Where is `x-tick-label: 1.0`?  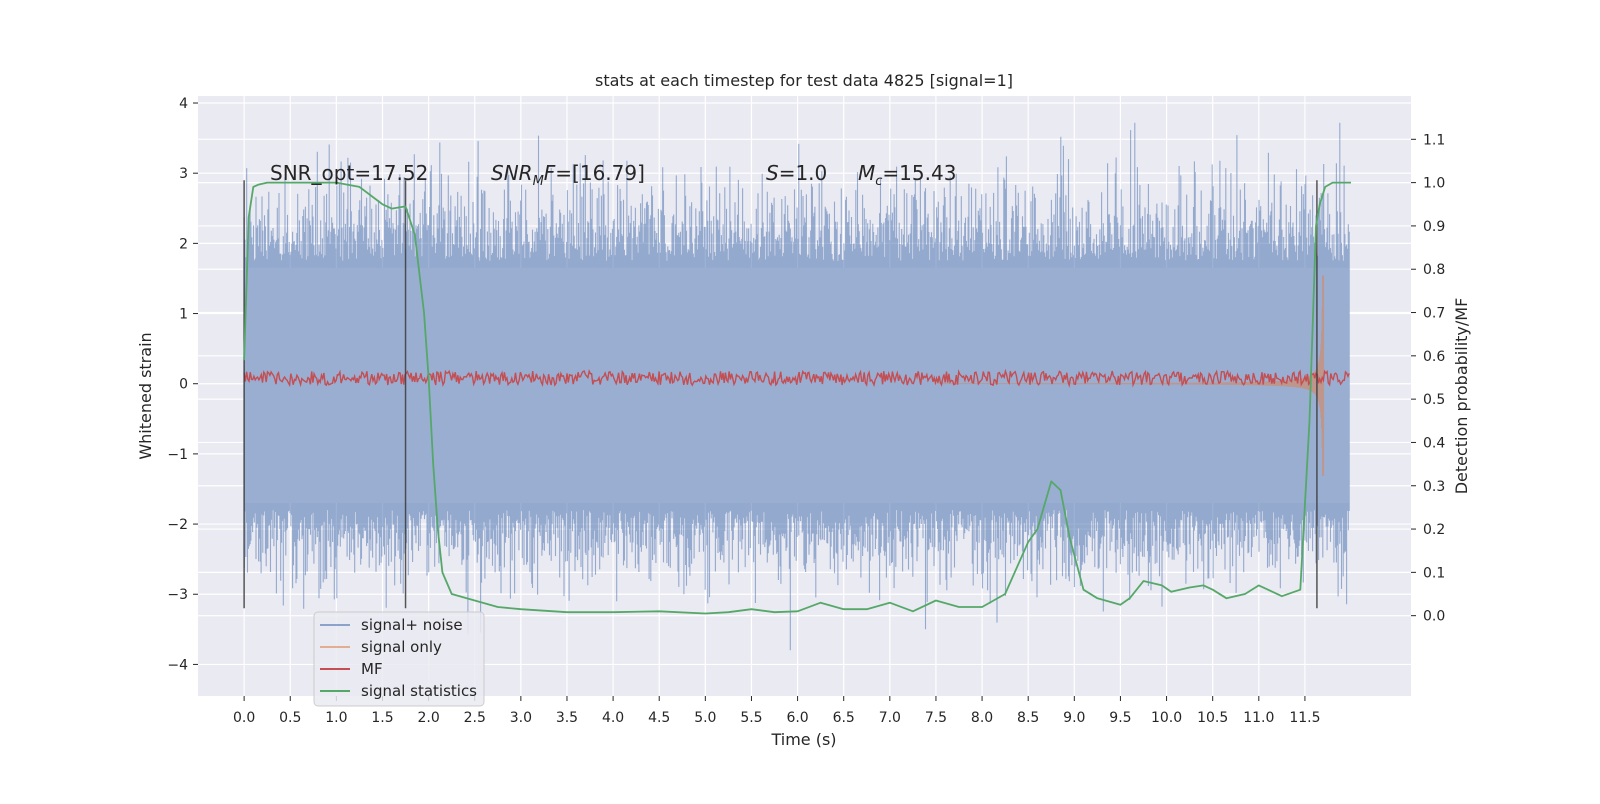
x-tick-label: 1.0 is located at coordinates (336, 718).